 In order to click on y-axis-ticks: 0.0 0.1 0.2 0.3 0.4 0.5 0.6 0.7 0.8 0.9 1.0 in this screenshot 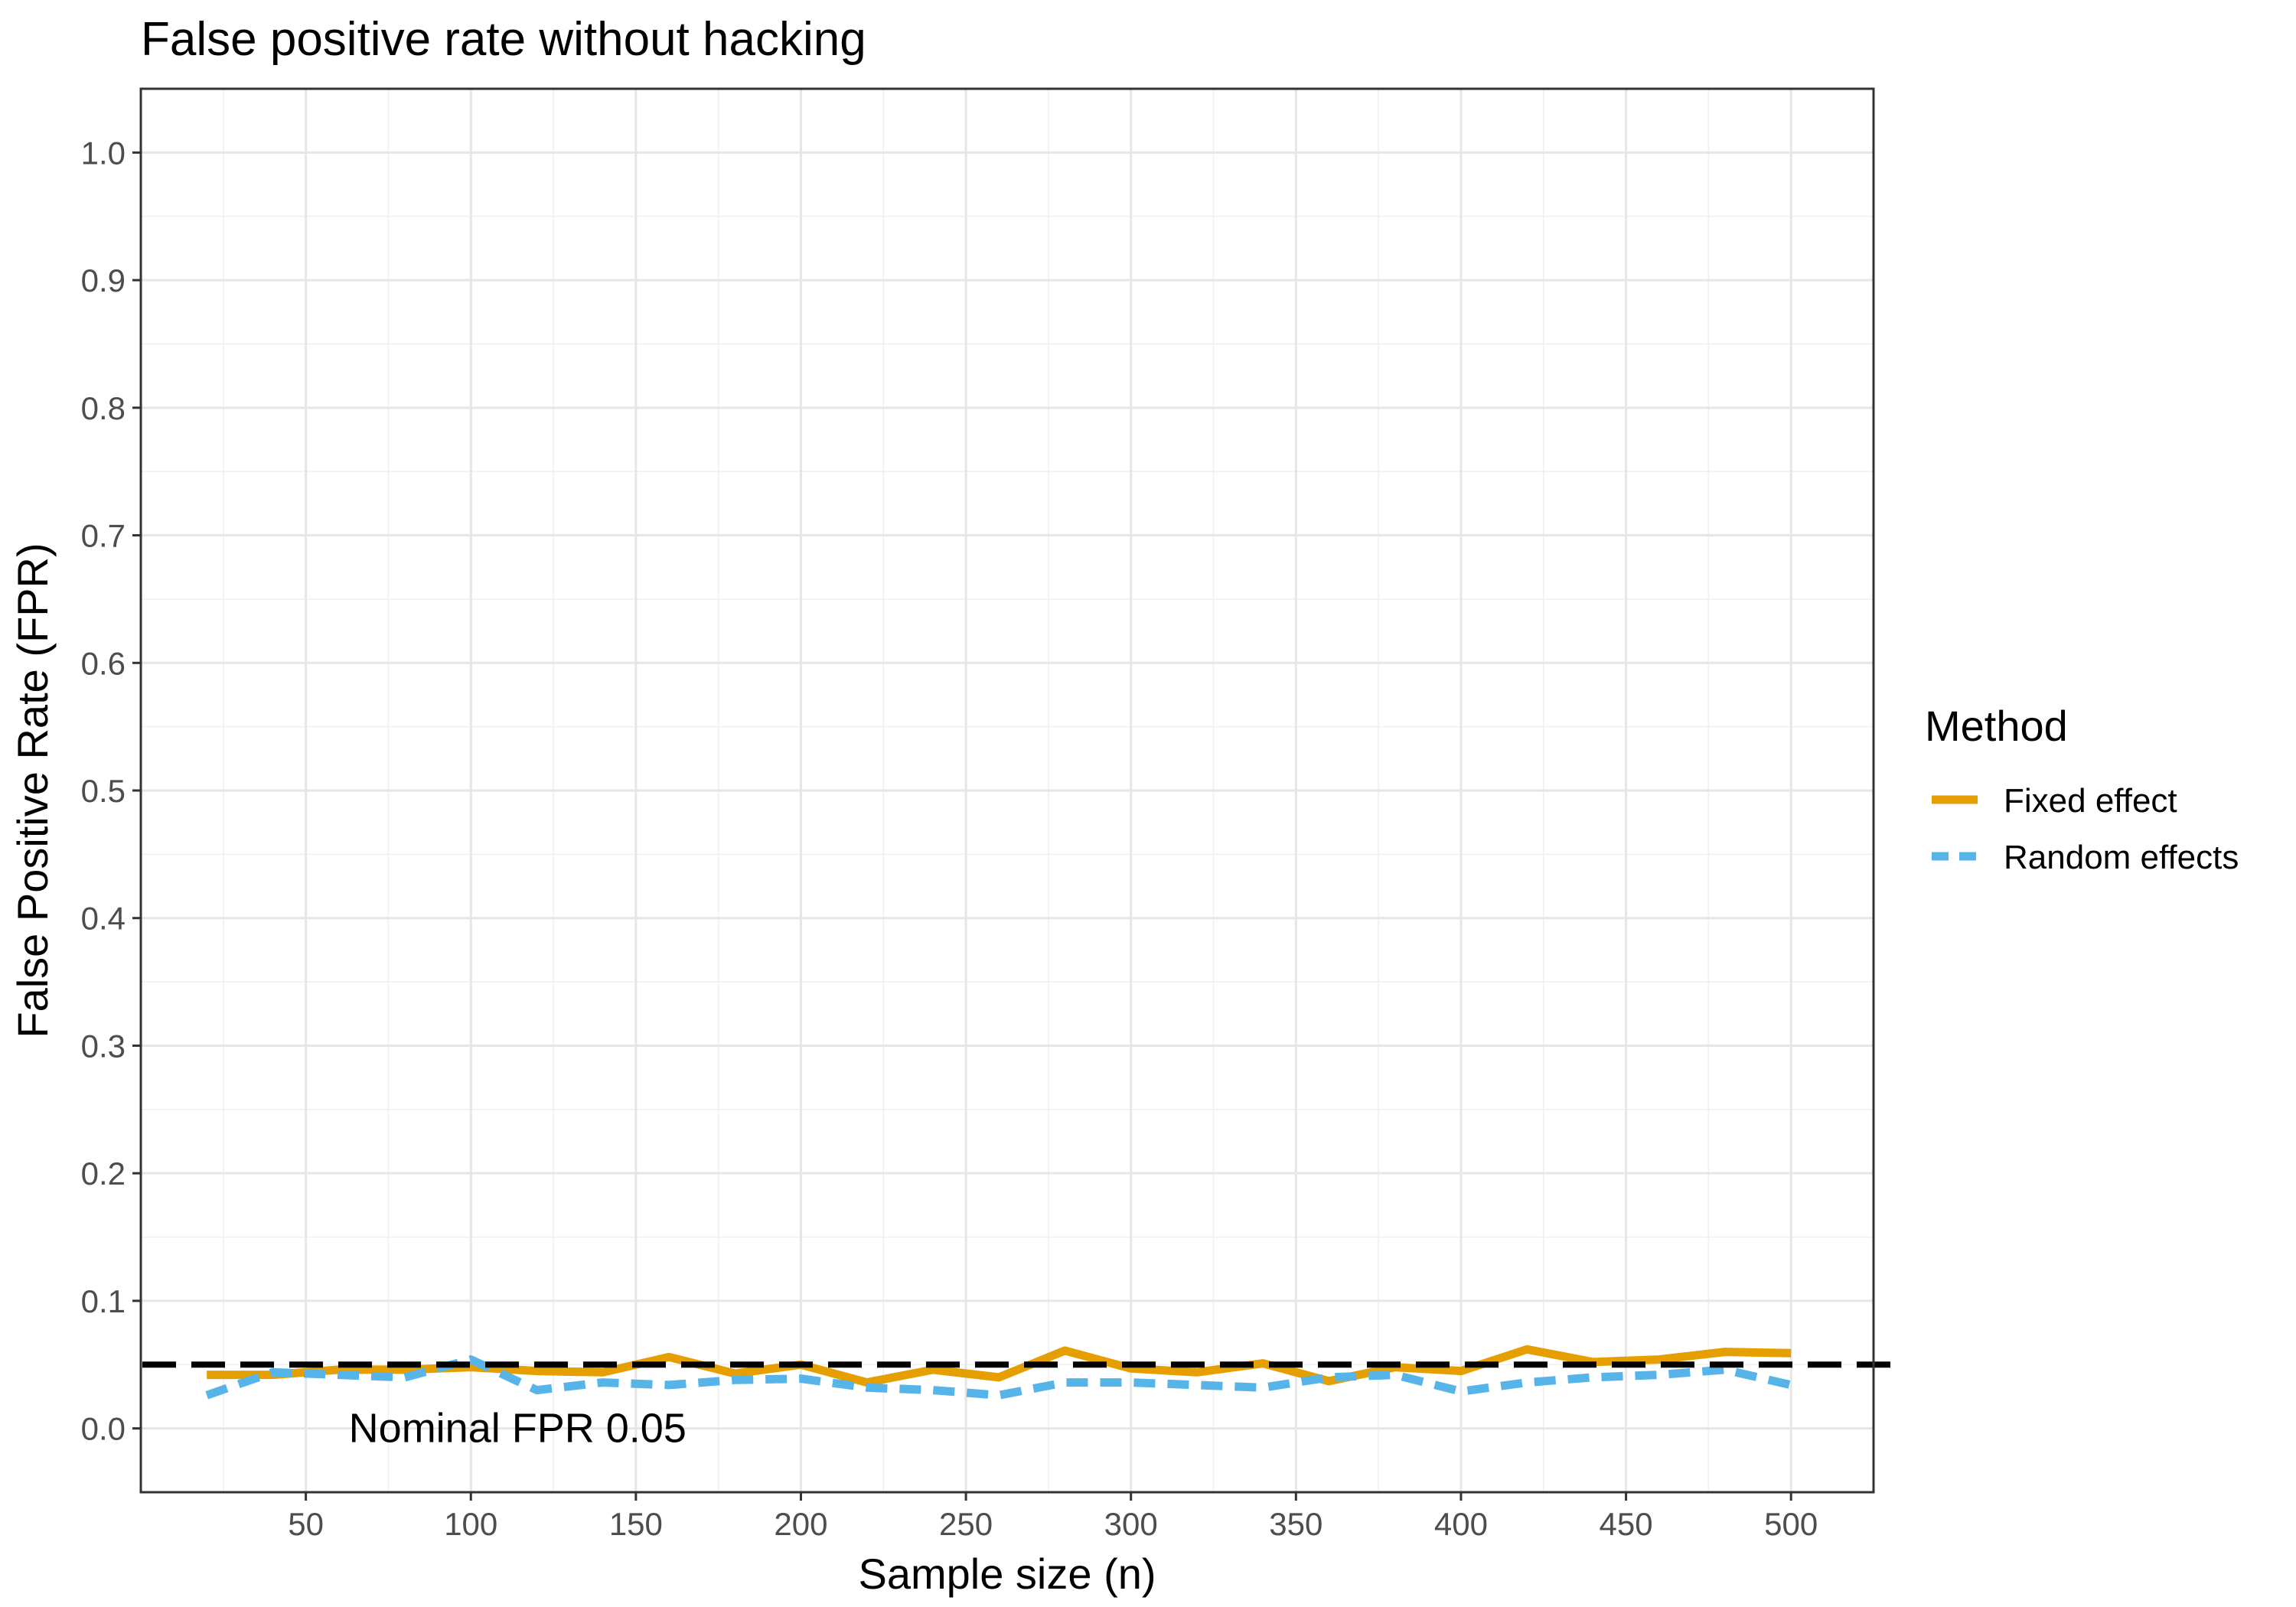, I will do `click(111, 791)`.